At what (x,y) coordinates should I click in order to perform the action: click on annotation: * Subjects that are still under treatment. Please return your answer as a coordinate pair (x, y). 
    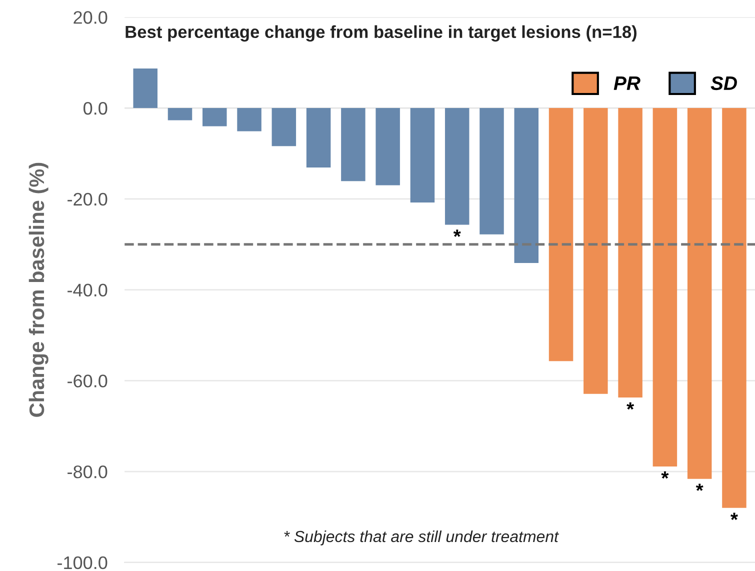
    Looking at the image, I should click on (422, 538).